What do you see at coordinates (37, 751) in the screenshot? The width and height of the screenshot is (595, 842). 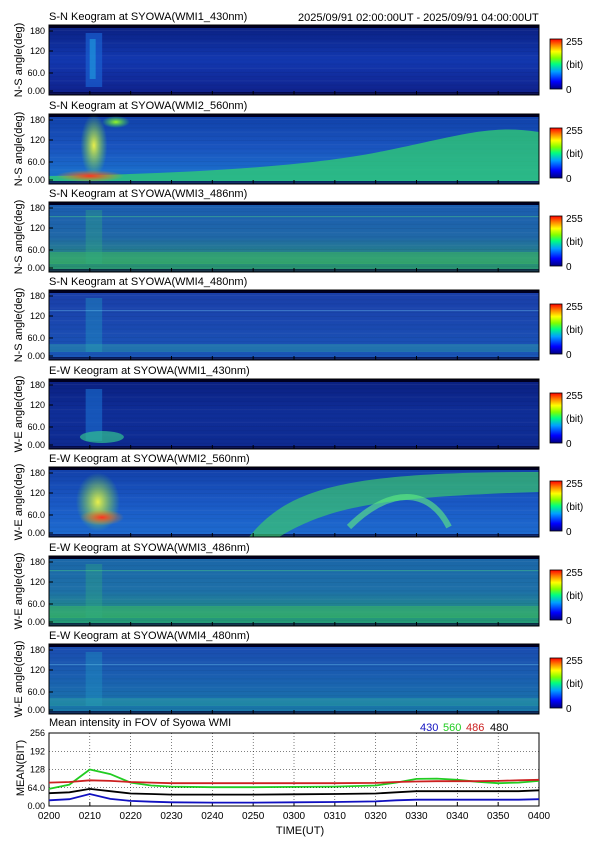 I see `y-tick-label: 192` at bounding box center [37, 751].